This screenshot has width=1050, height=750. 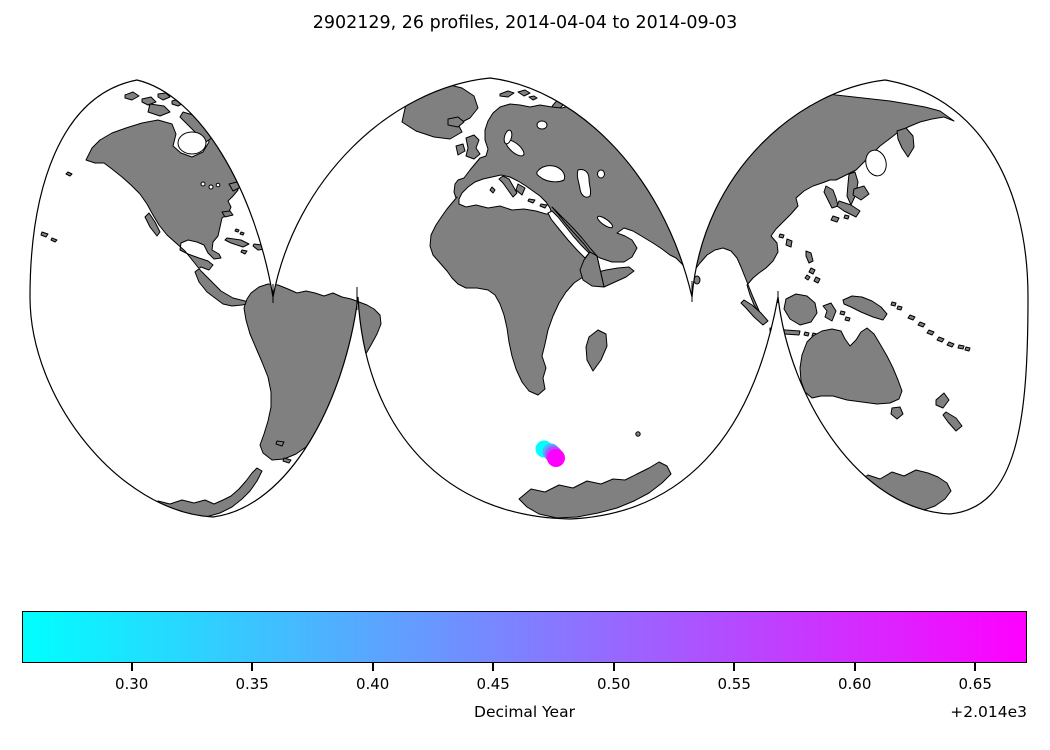 I want to click on britain, so click(x=473, y=147).